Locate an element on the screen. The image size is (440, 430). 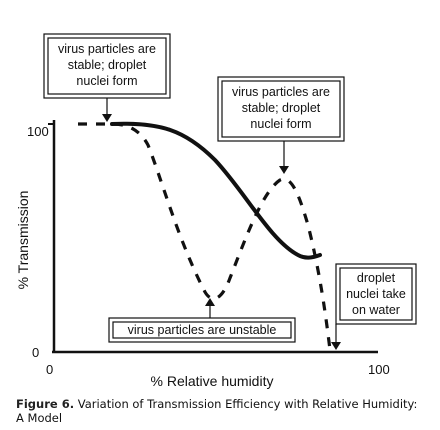
arrow-box3-to-curve is located at coordinates (210, 308).